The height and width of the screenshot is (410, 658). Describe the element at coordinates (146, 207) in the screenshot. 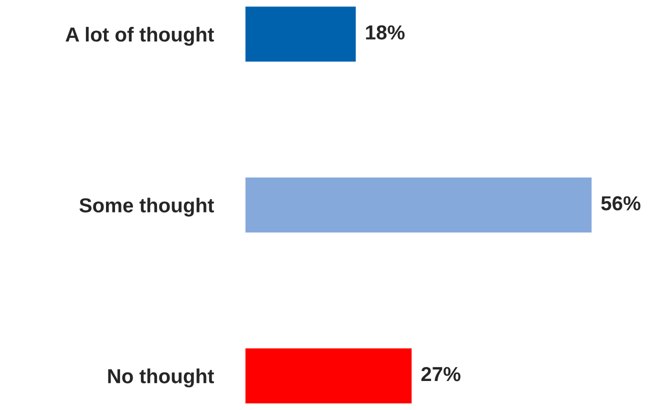

I see `y-tick-label: Some thought` at that location.